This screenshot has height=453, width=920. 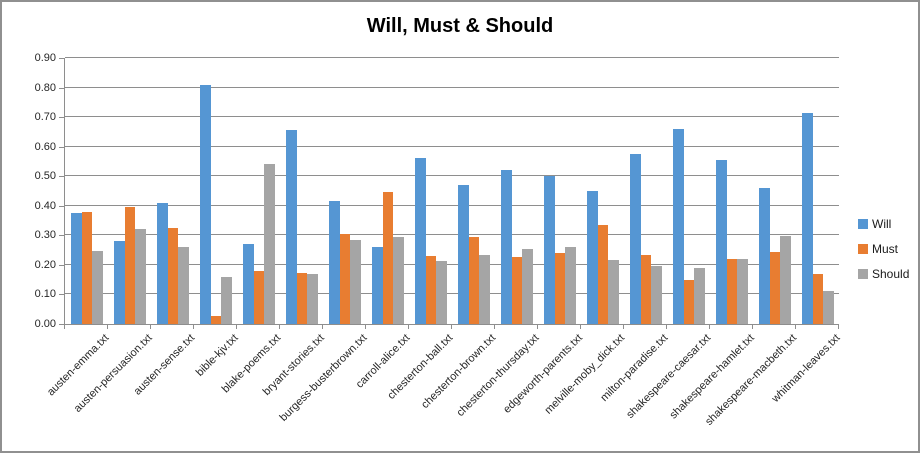 What do you see at coordinates (323, 378) in the screenshot?
I see `category-label: burgess-busterbrown.txt` at bounding box center [323, 378].